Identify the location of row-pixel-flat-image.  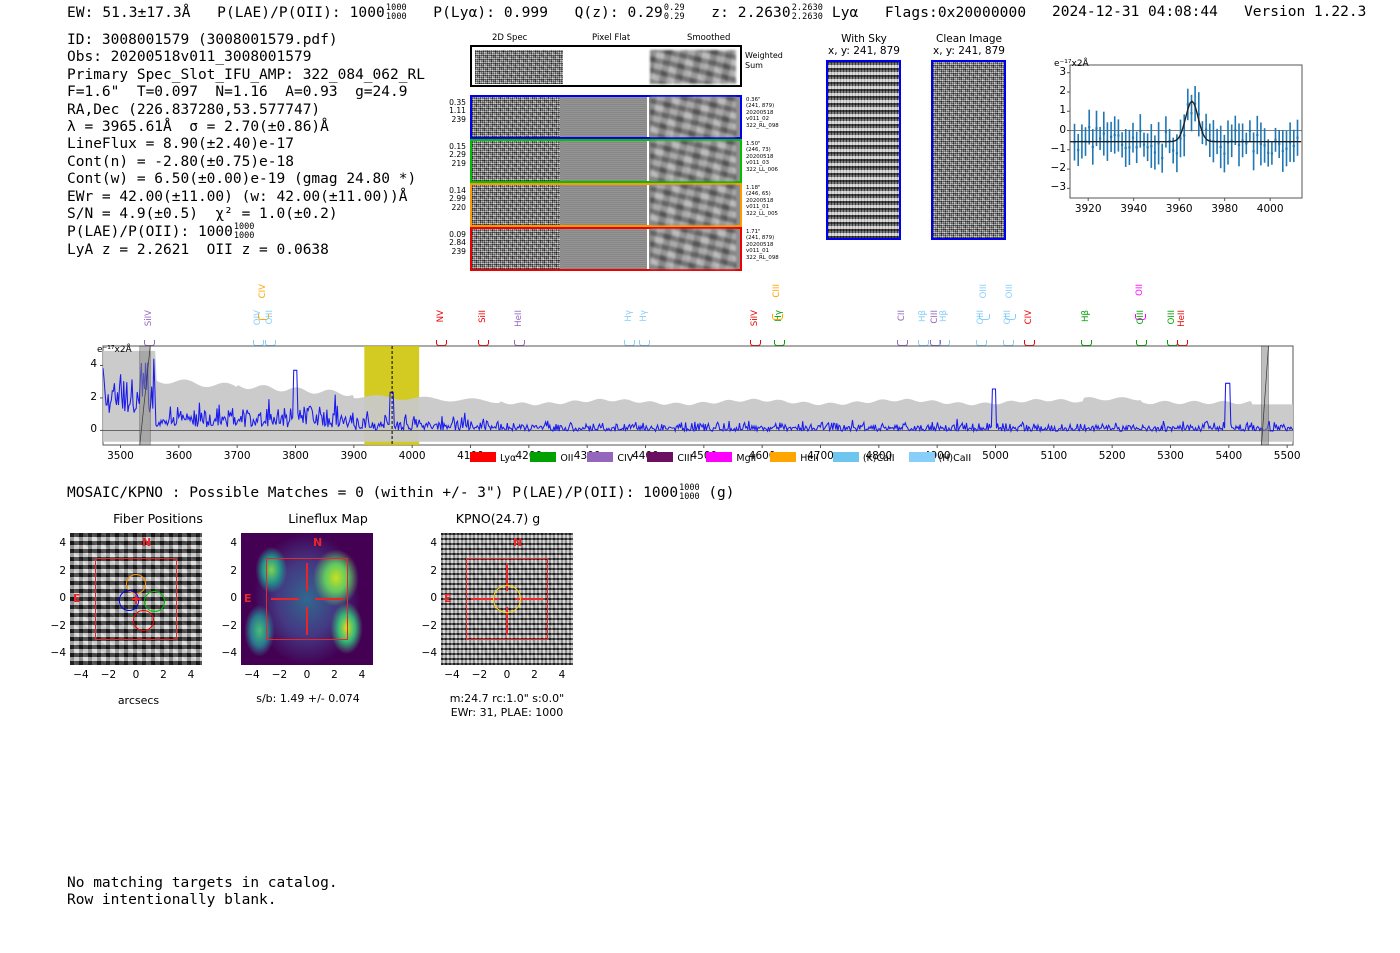
(605, 205).